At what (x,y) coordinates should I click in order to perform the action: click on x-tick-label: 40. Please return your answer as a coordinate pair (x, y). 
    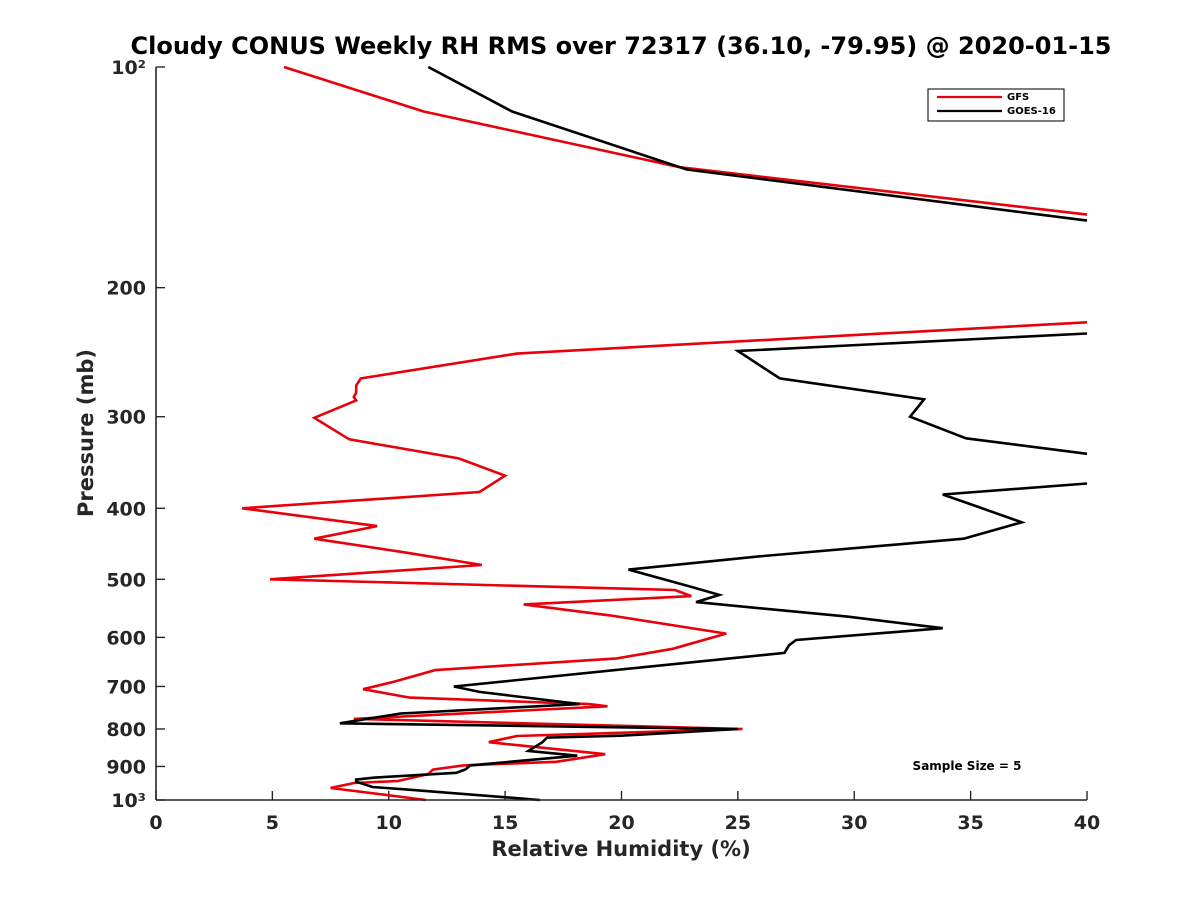
    Looking at the image, I should click on (1087, 823).